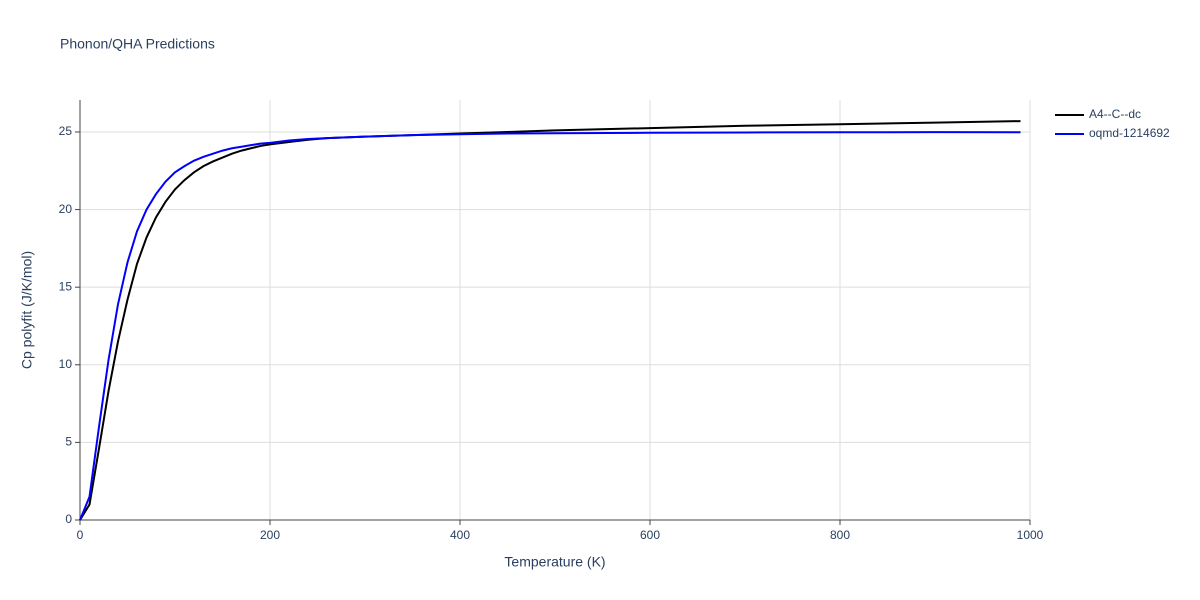  Describe the element at coordinates (460, 535) in the screenshot. I see `x-tick-label: 400` at that location.